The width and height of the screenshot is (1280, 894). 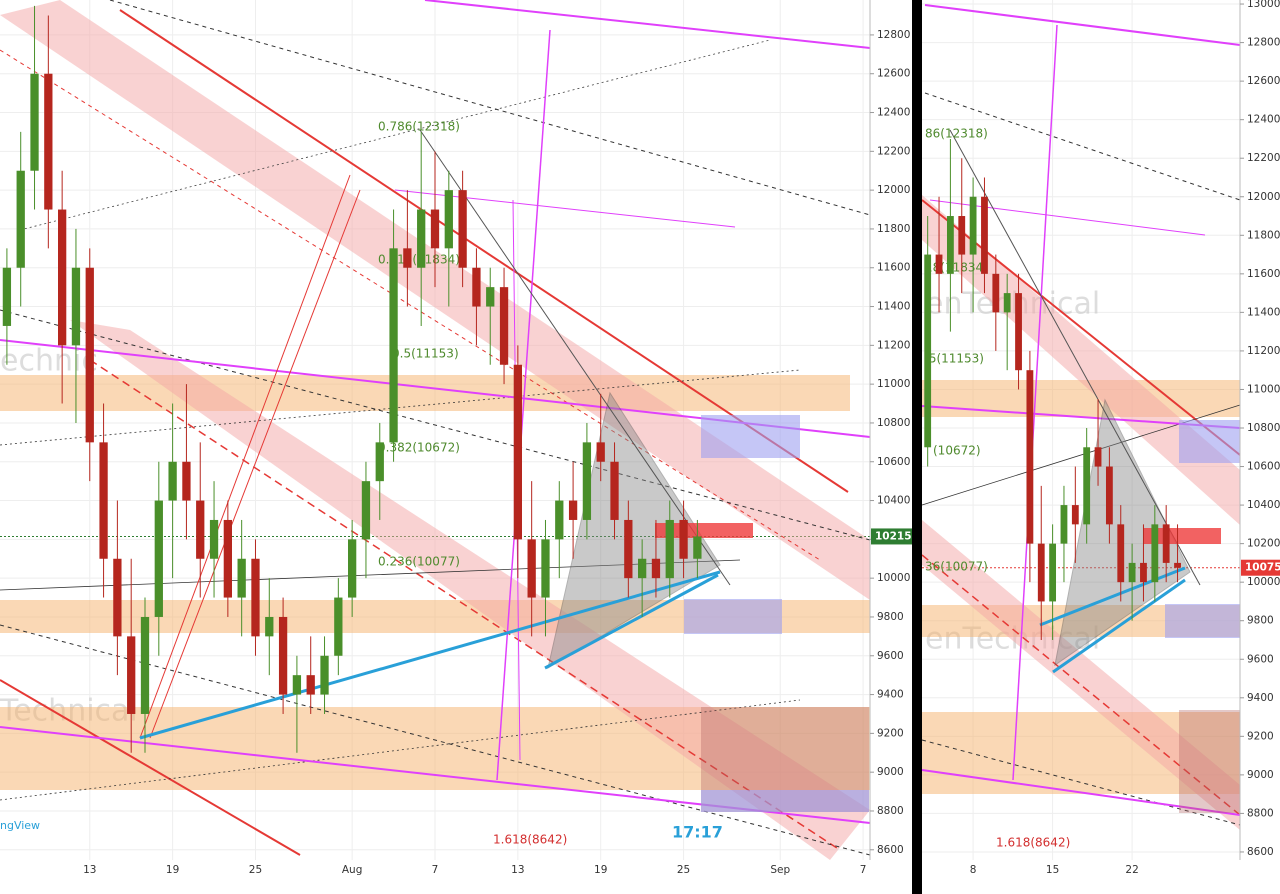 What do you see at coordinates (1131, 870) in the screenshot?
I see `x-tick-label: 22` at bounding box center [1131, 870].